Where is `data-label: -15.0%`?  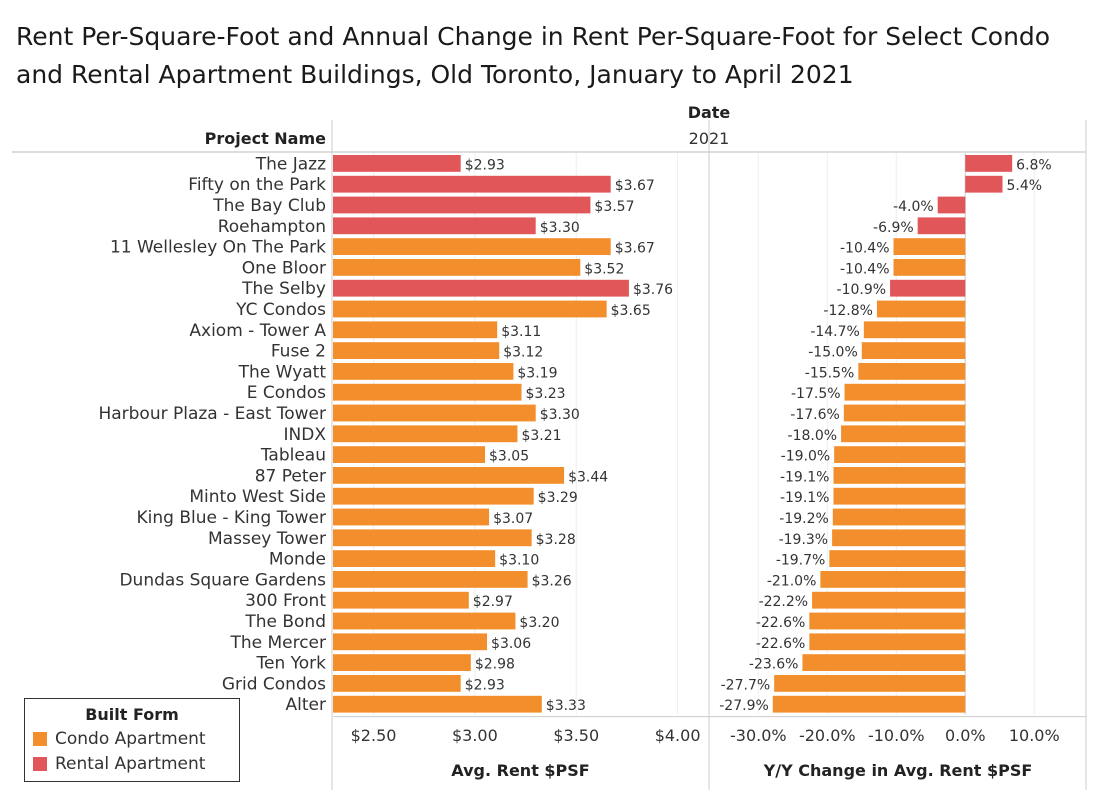 data-label: -15.0% is located at coordinates (833, 353).